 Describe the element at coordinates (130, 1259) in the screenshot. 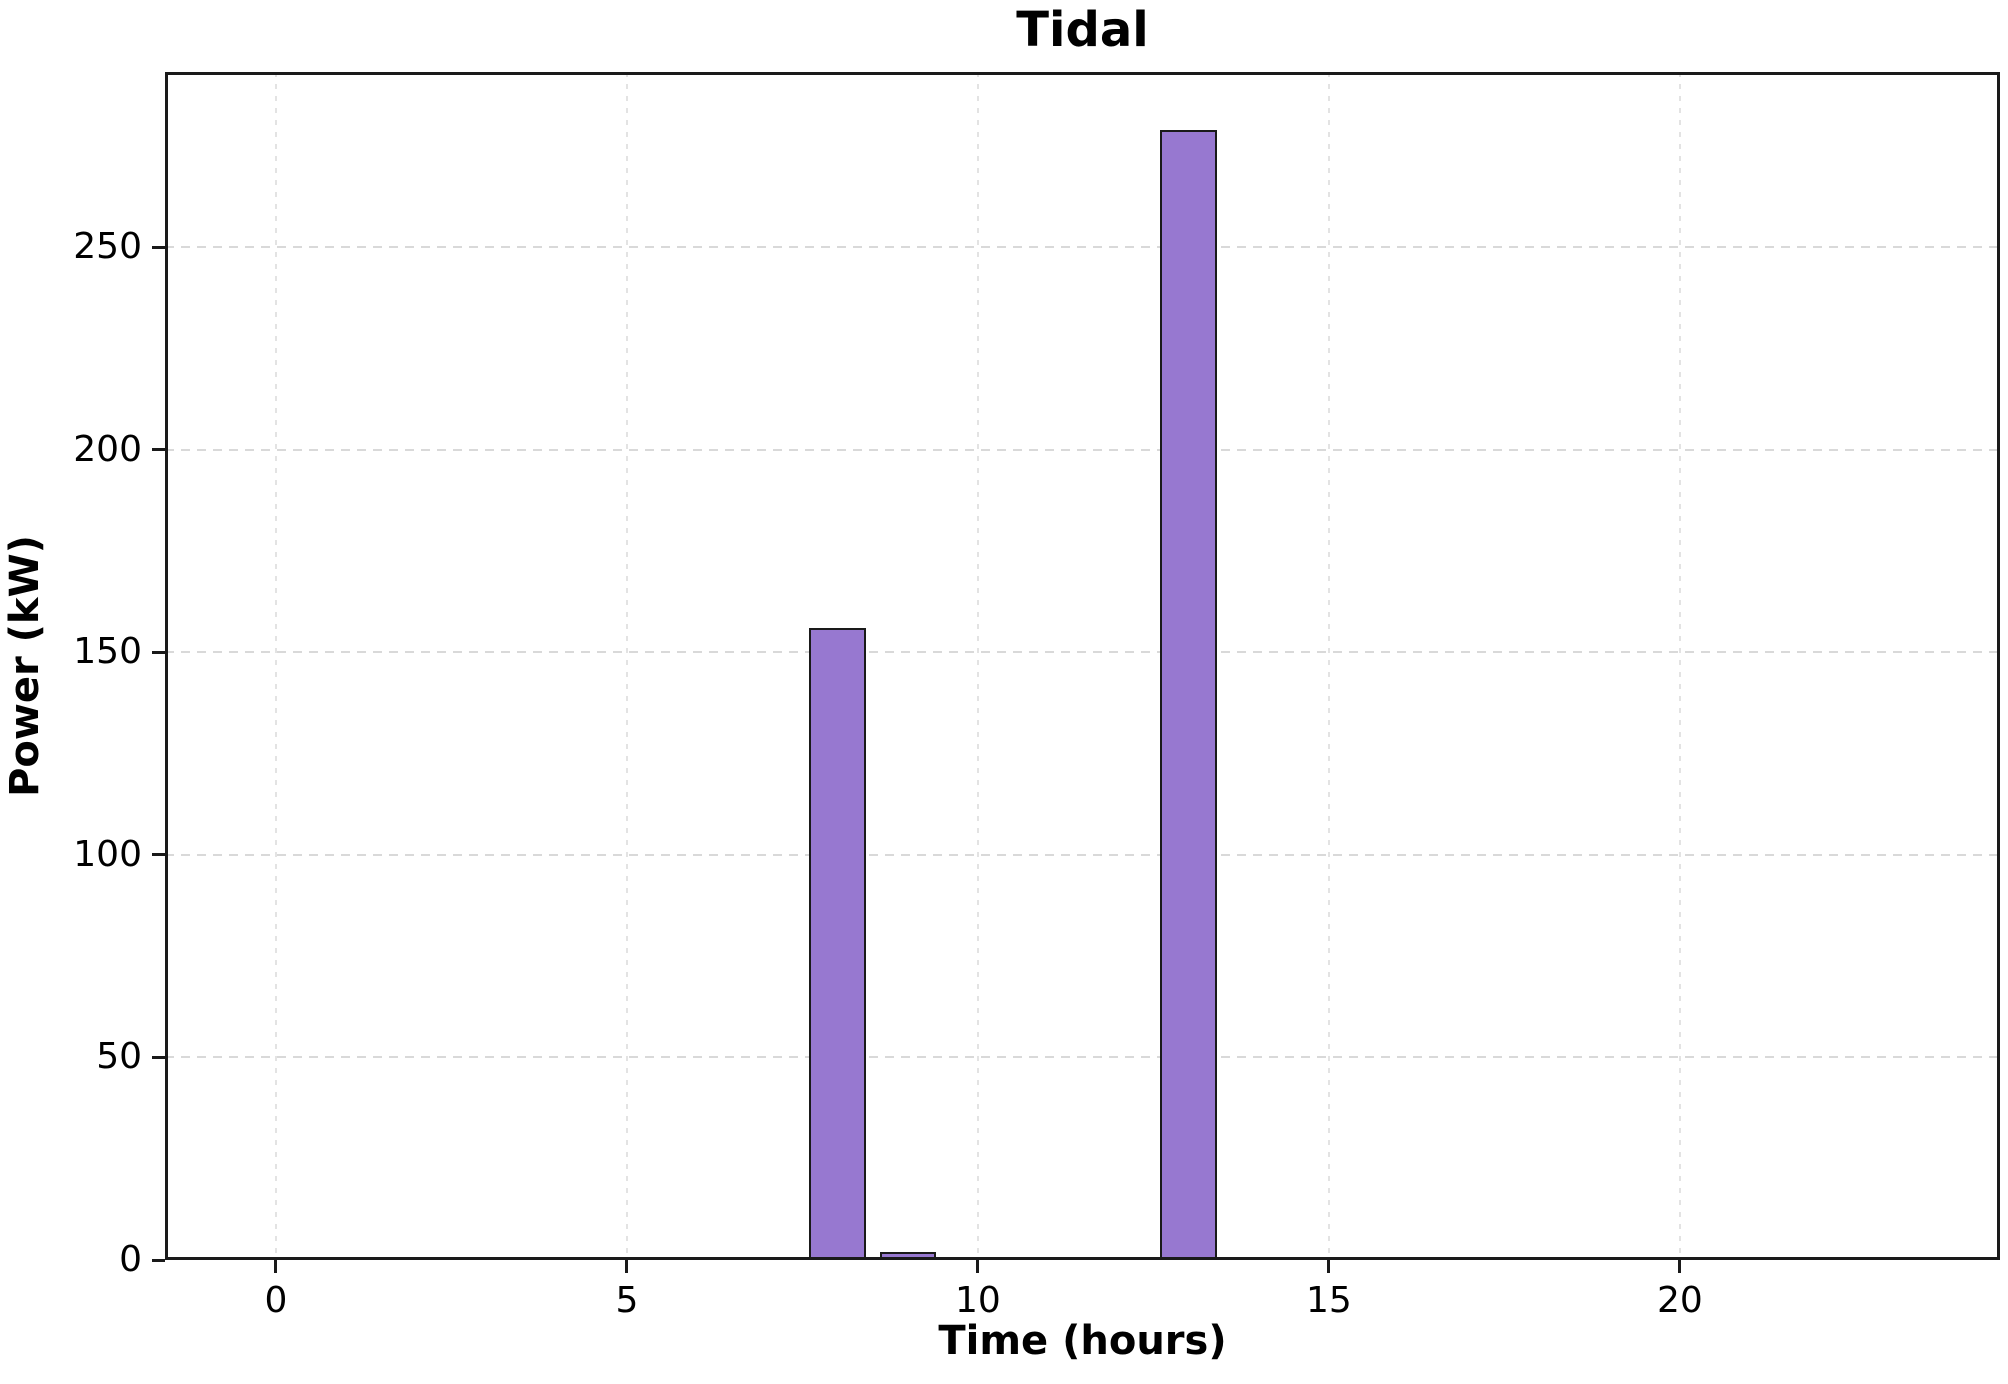

I see `y-tick-label: 0` at that location.